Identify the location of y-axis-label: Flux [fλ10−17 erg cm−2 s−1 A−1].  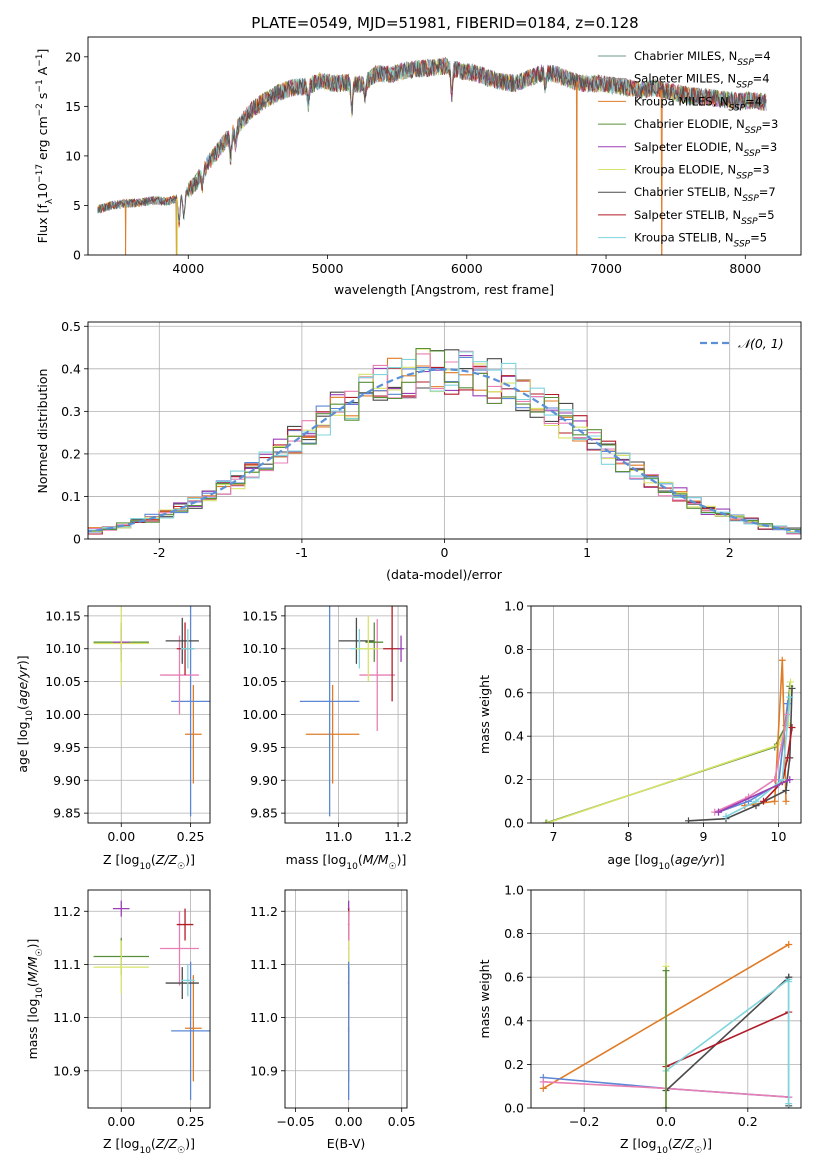
(45, 146).